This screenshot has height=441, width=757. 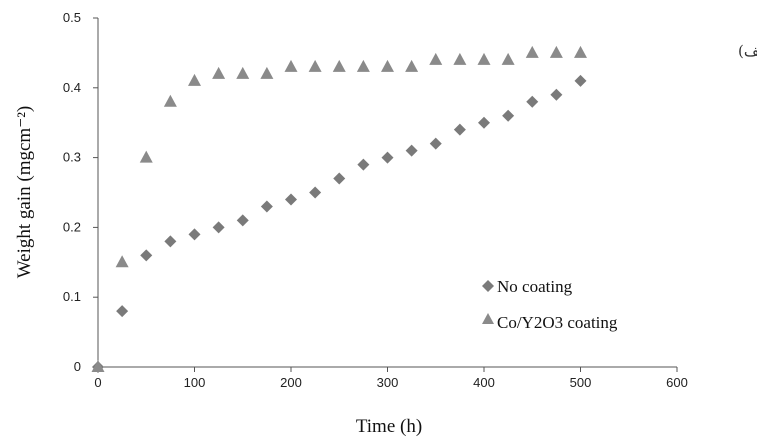 I want to click on y-axis-title: Weight gain (mgcm⁻²), so click(x=24, y=192).